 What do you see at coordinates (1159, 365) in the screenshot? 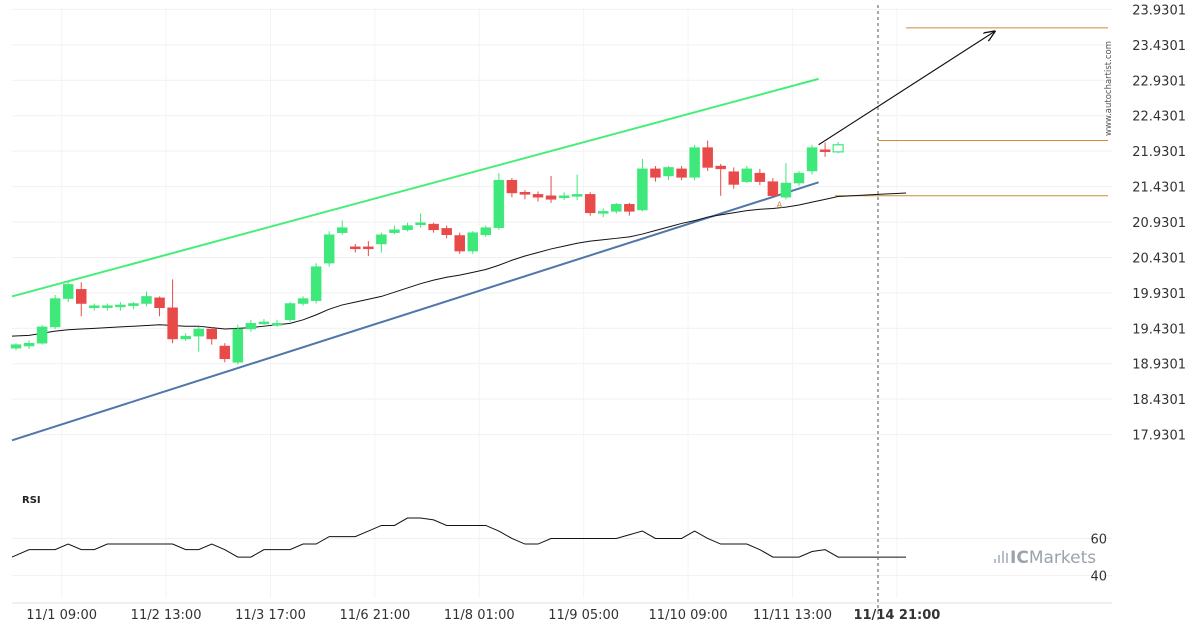
I see `price-tick-label: 18.9301` at bounding box center [1159, 365].